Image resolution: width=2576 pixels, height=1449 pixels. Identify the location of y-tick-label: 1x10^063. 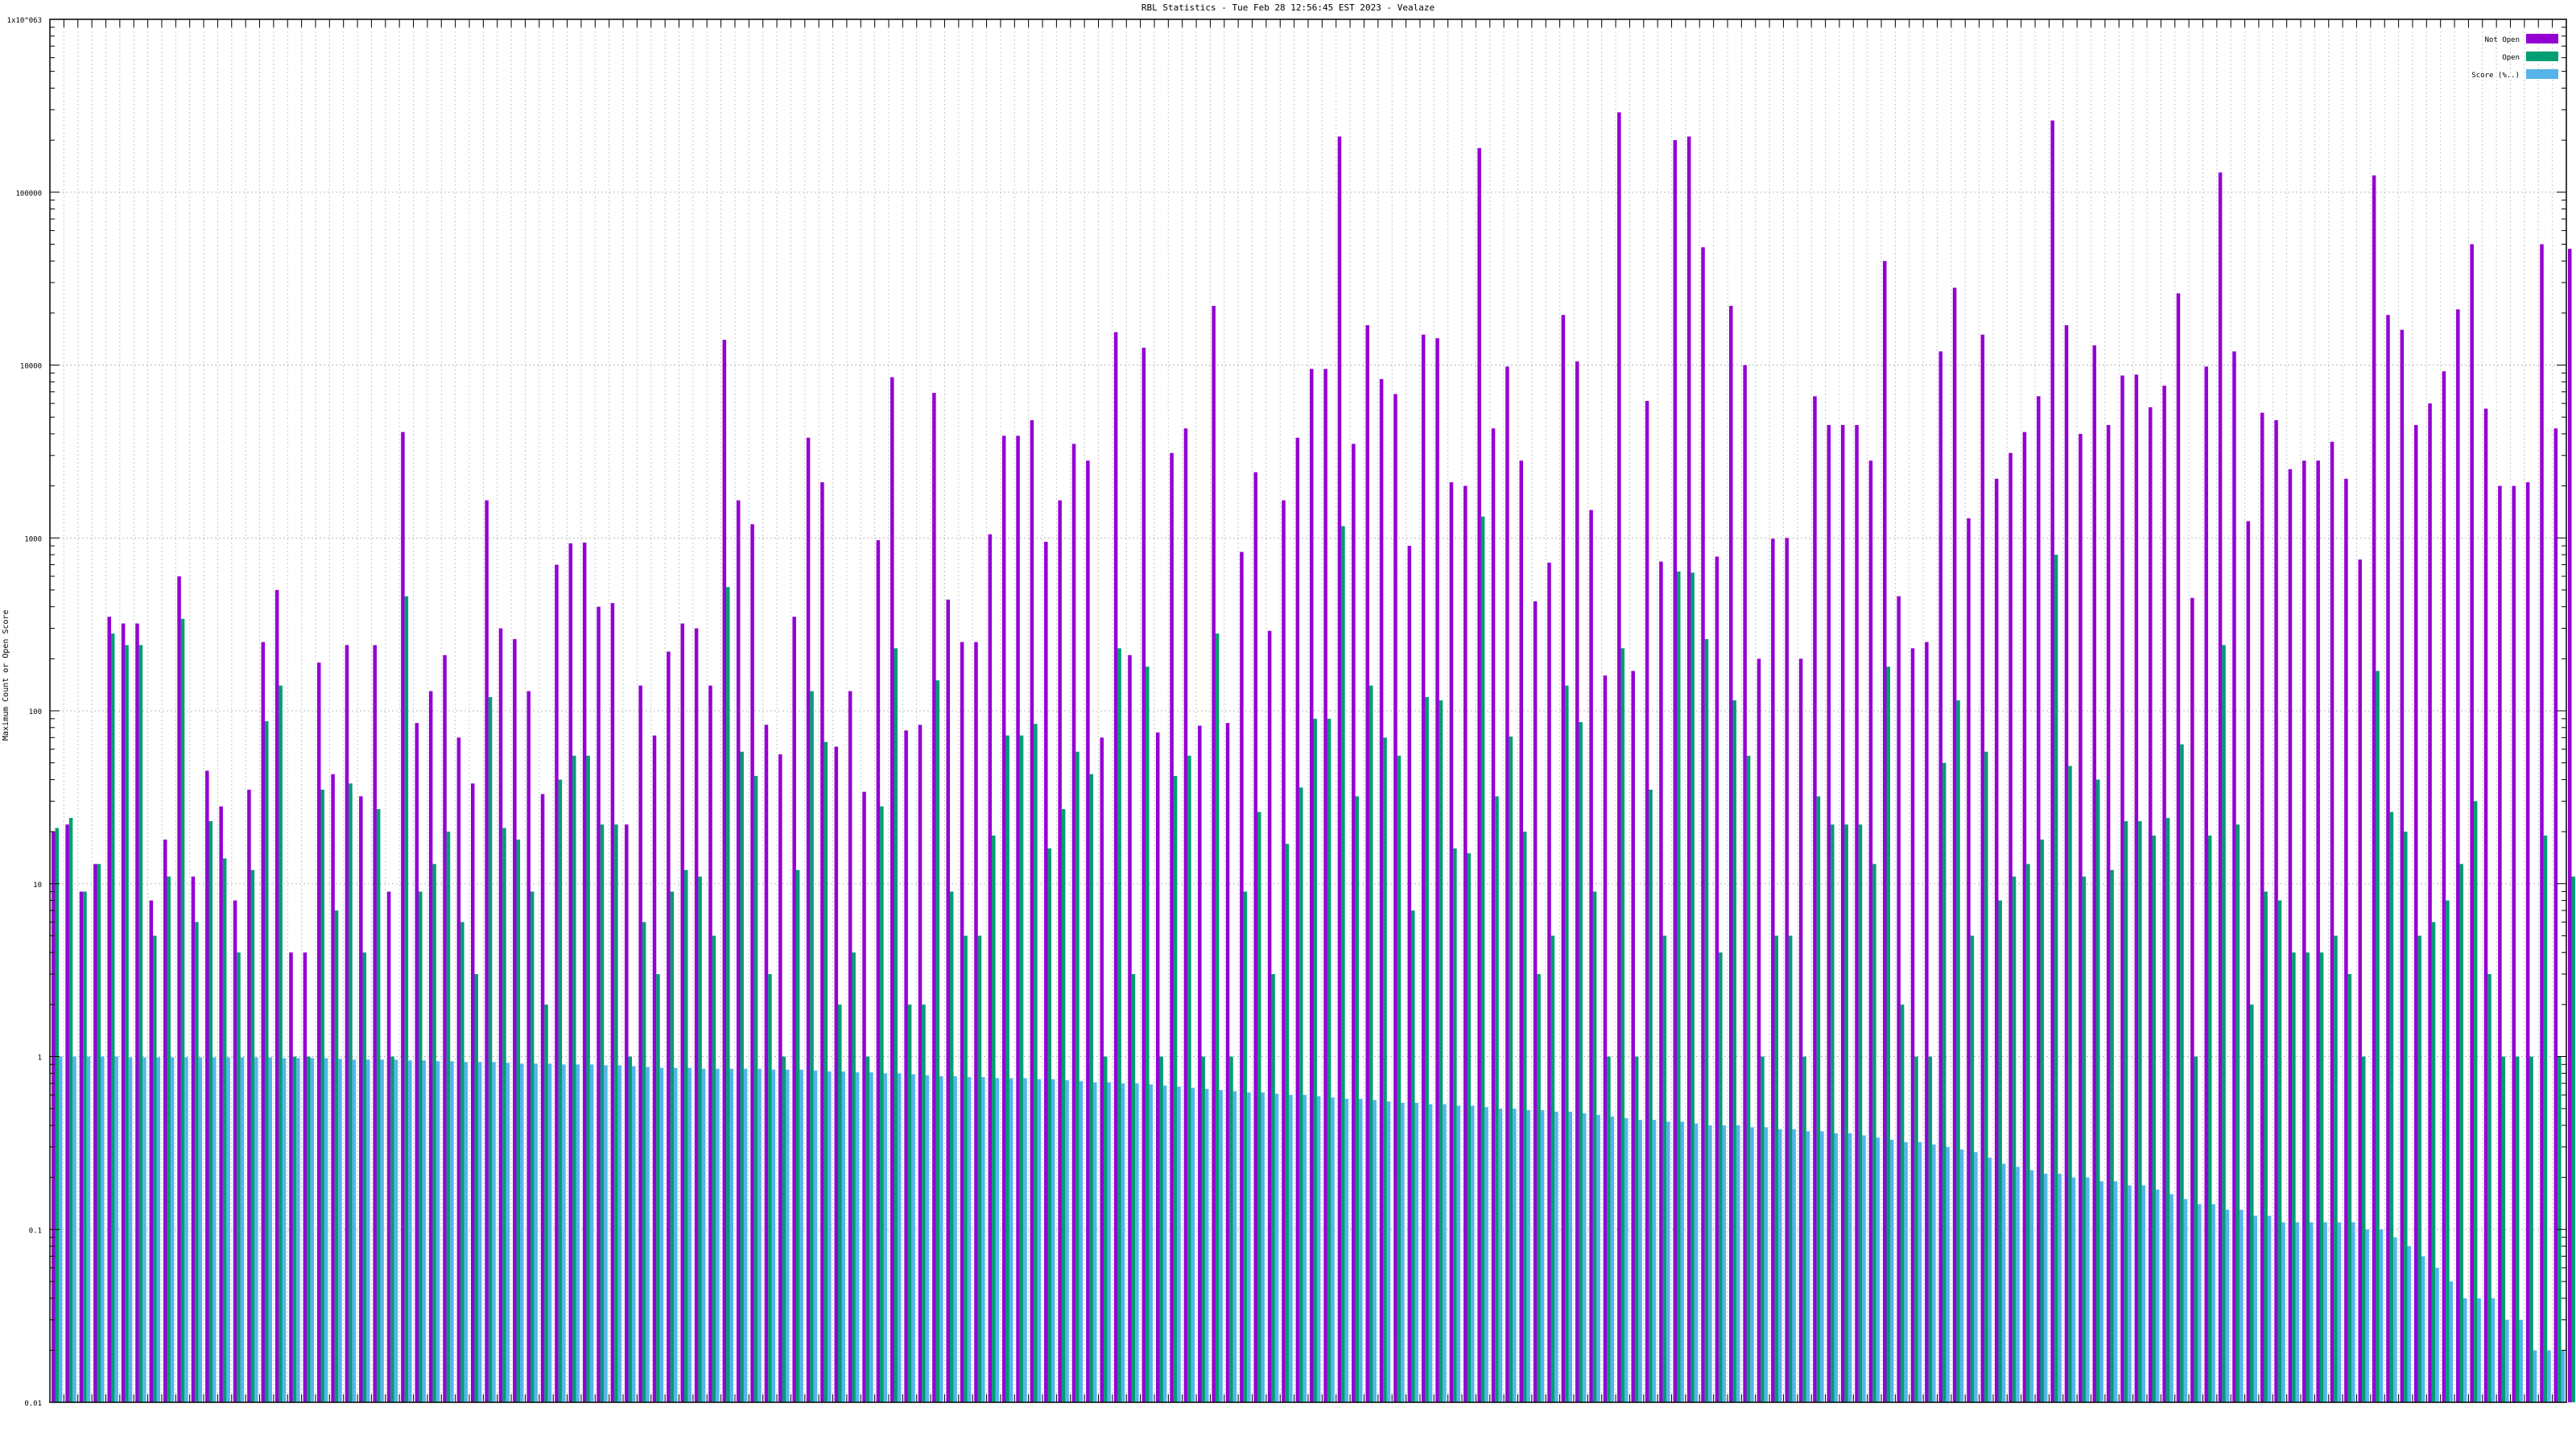
(24, 21).